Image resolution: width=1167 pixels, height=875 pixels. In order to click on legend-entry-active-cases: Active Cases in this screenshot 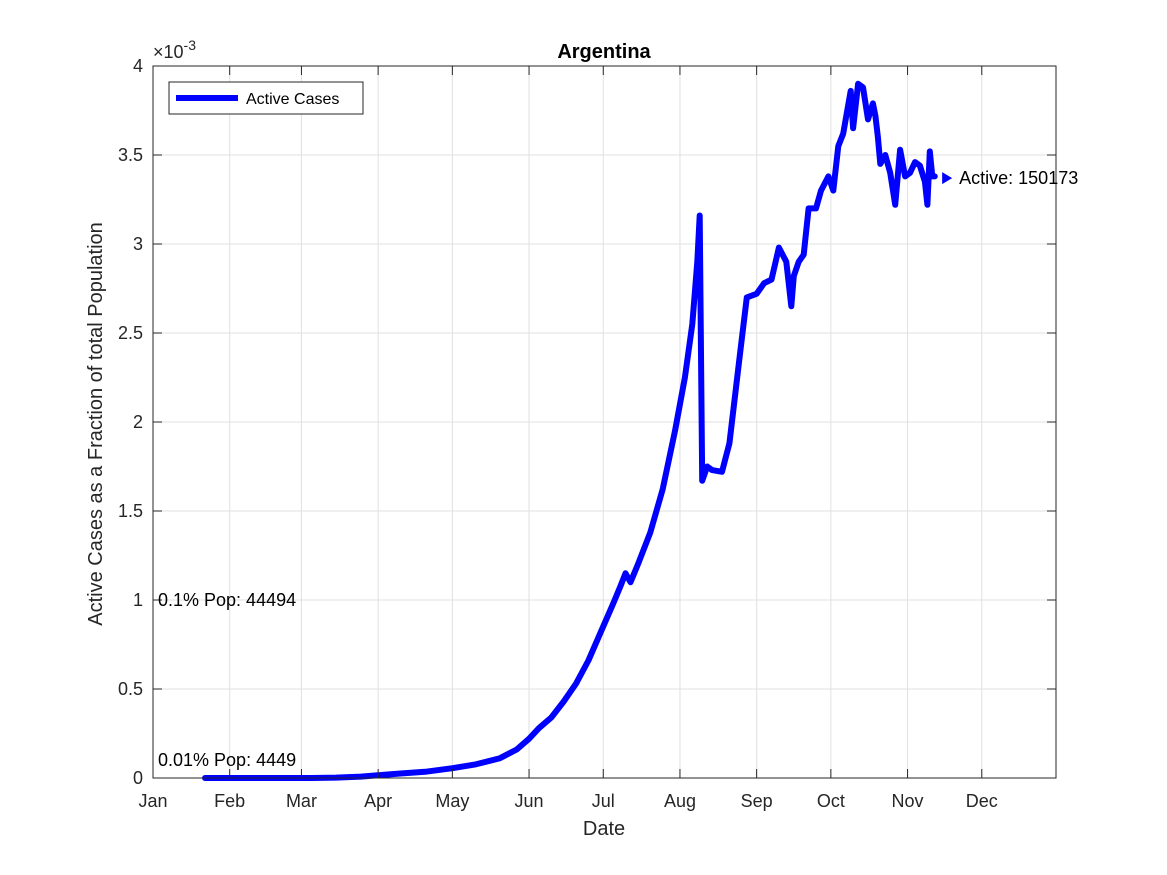, I will do `click(292, 99)`.